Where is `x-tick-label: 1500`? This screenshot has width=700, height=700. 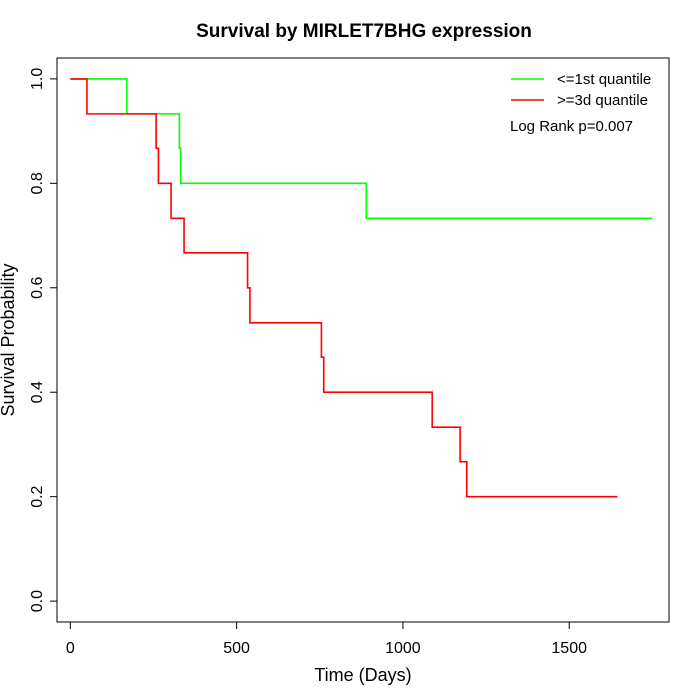
x-tick-label: 1500 is located at coordinates (569, 648).